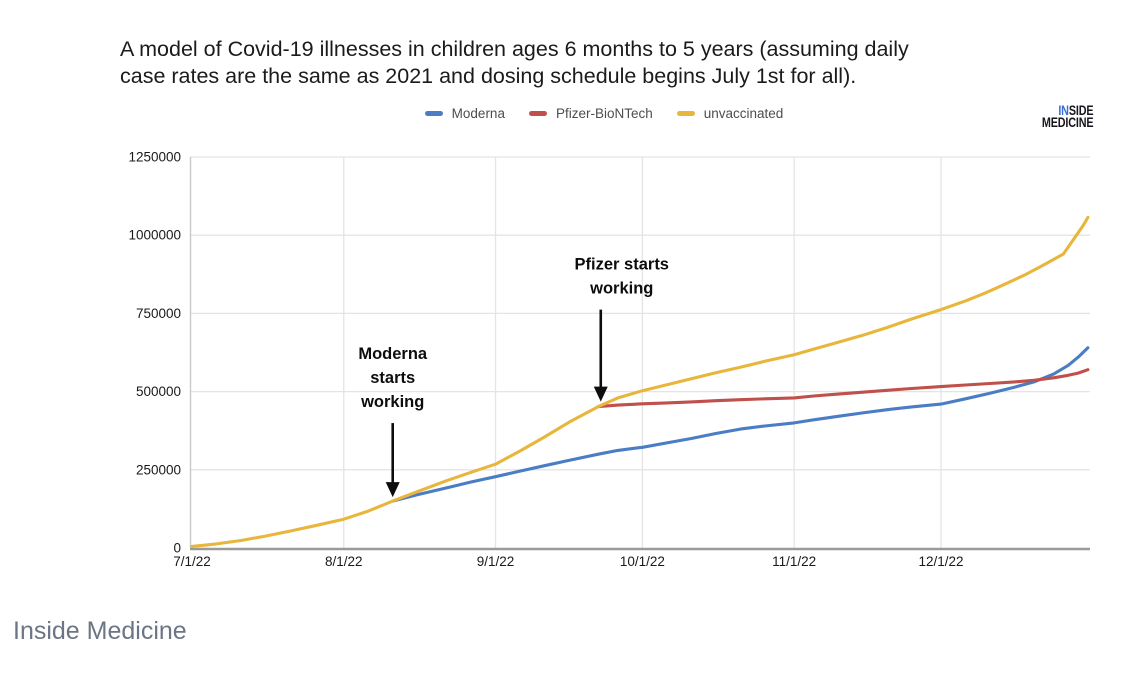 The width and height of the screenshot is (1144, 674). What do you see at coordinates (940, 561) in the screenshot?
I see `x-tick-label: 12/1/22` at bounding box center [940, 561].